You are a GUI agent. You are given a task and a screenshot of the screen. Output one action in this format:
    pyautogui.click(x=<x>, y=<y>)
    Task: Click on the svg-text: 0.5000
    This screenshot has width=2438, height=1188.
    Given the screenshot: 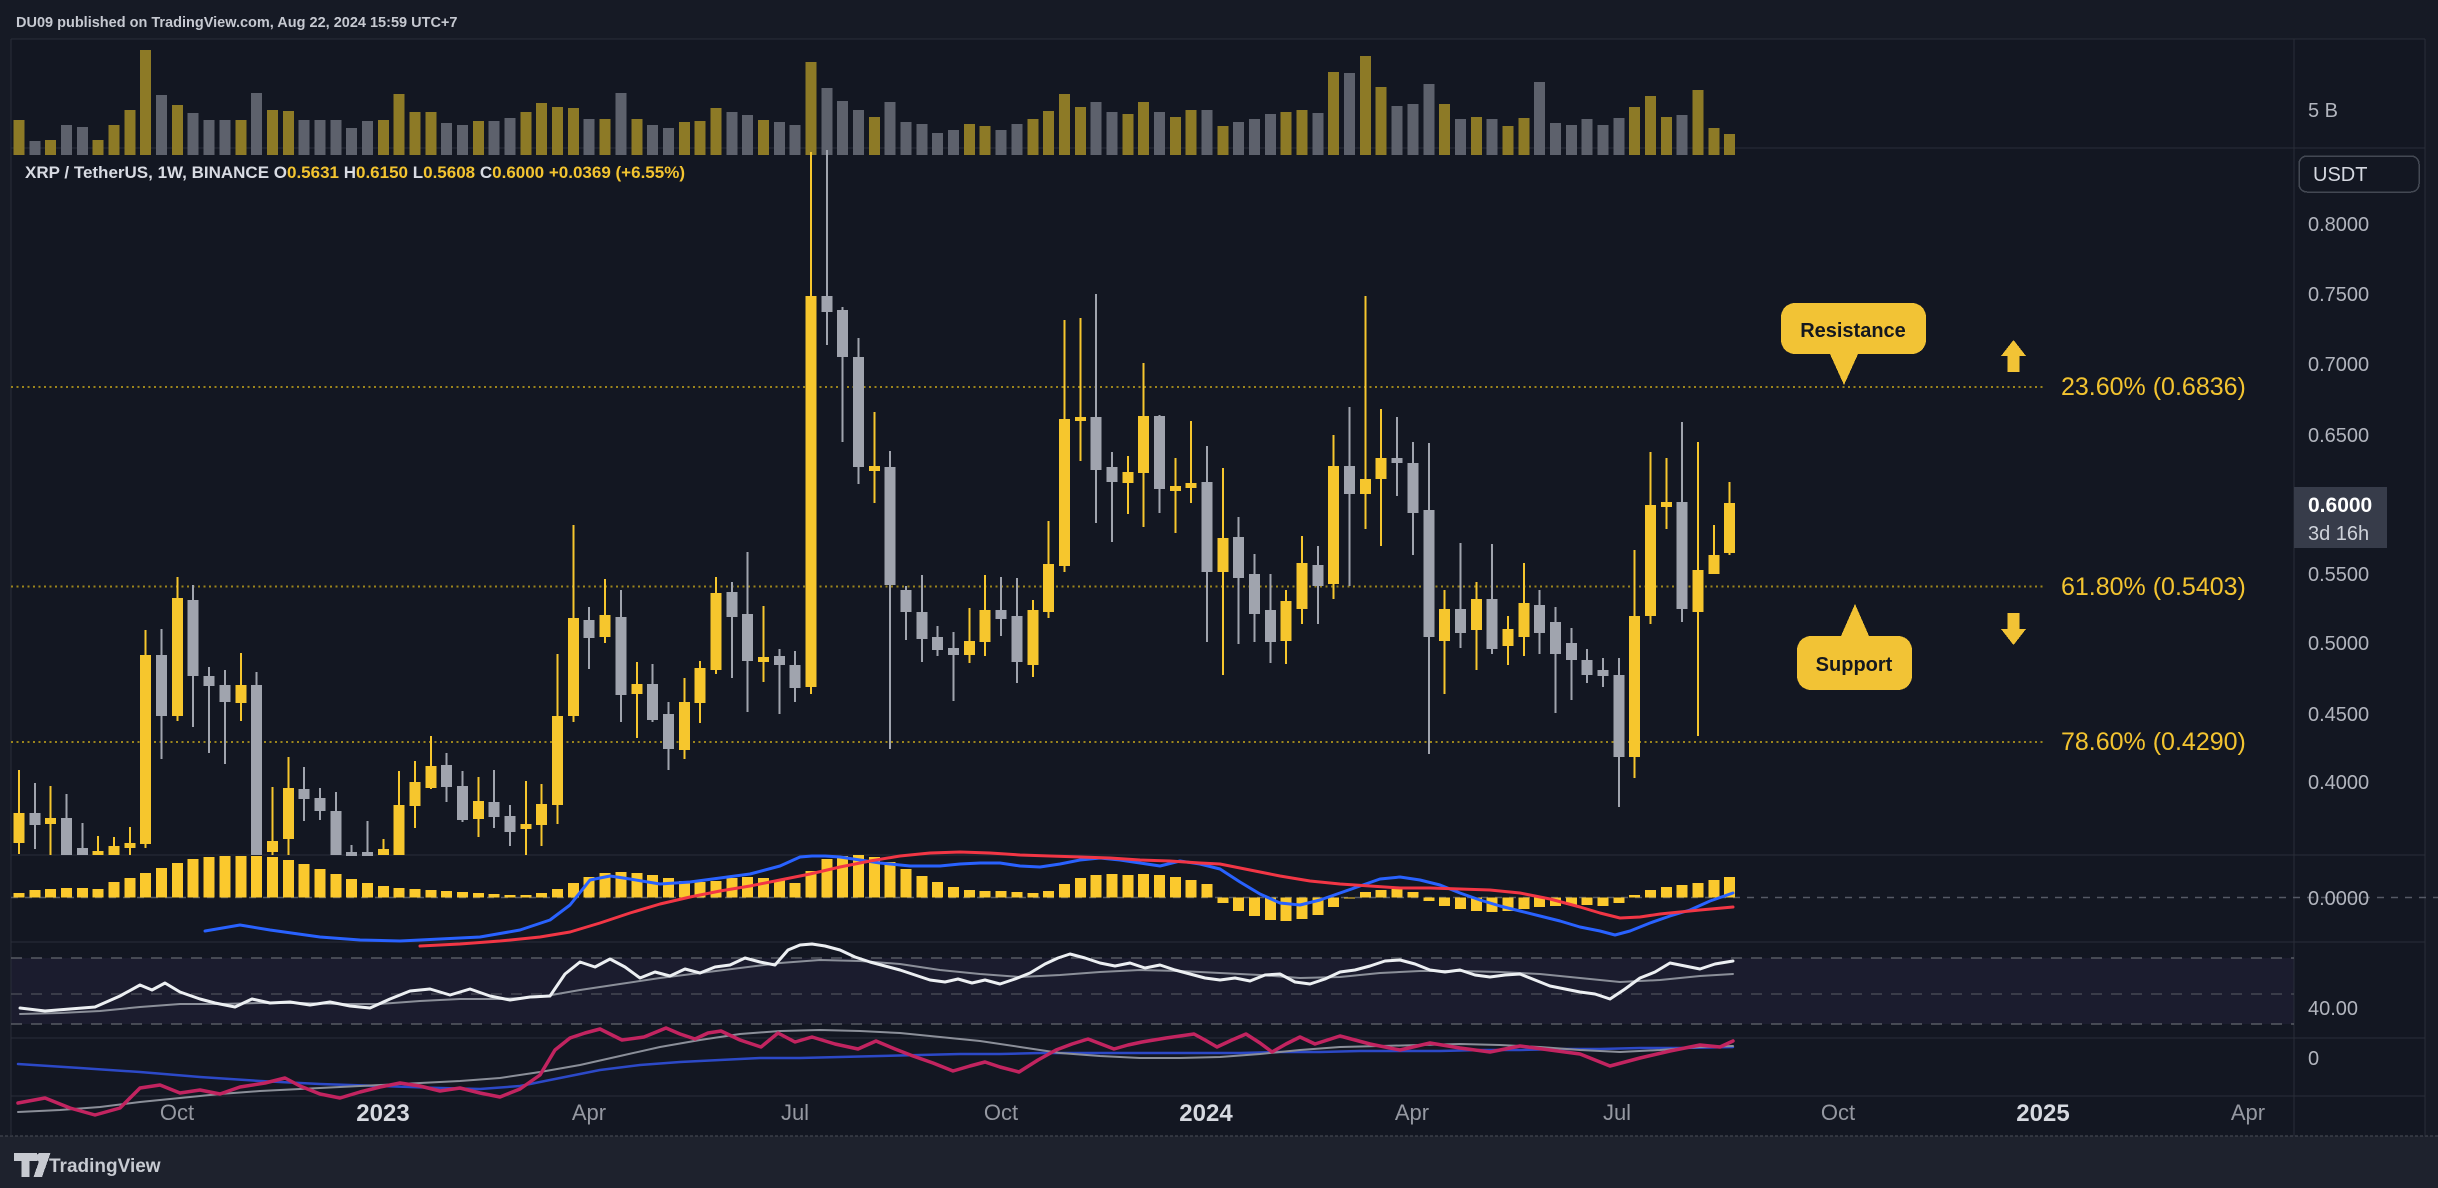 What is the action you would take?
    pyautogui.click(x=2338, y=644)
    